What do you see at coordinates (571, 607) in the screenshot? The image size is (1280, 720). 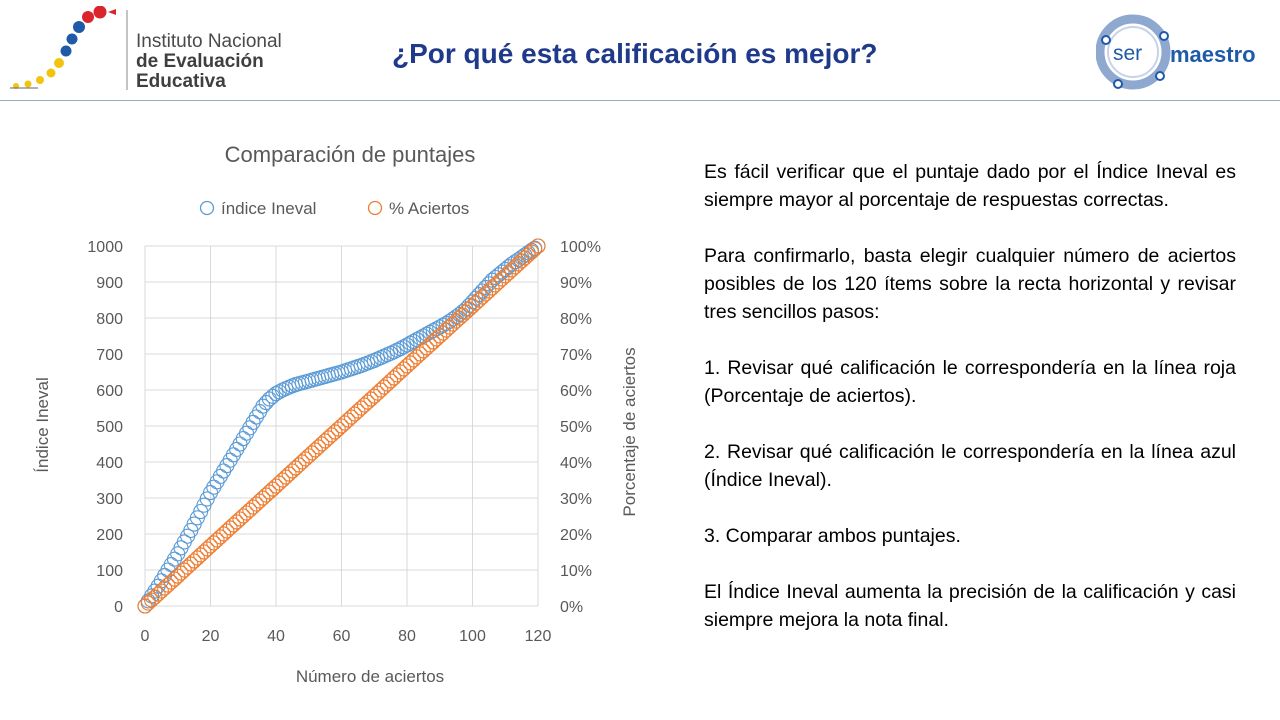 I see `y2-tick-label: 0%` at bounding box center [571, 607].